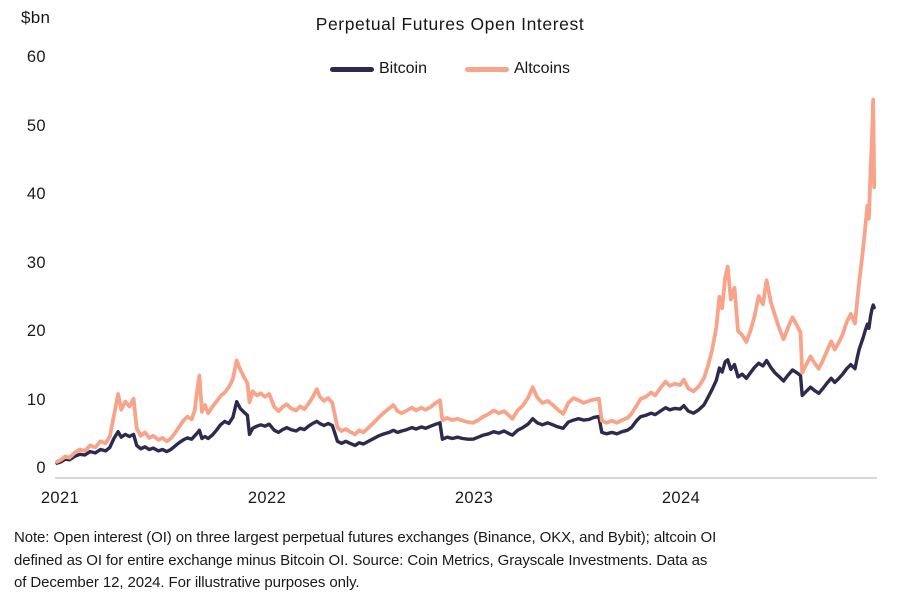  What do you see at coordinates (450, 24) in the screenshot?
I see `chart-title: Perpetual Futures Open Interest` at bounding box center [450, 24].